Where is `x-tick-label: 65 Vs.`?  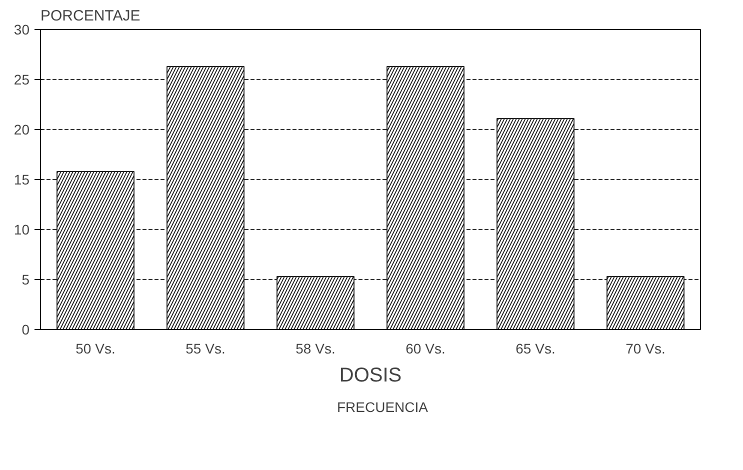 x-tick-label: 65 Vs. is located at coordinates (536, 348).